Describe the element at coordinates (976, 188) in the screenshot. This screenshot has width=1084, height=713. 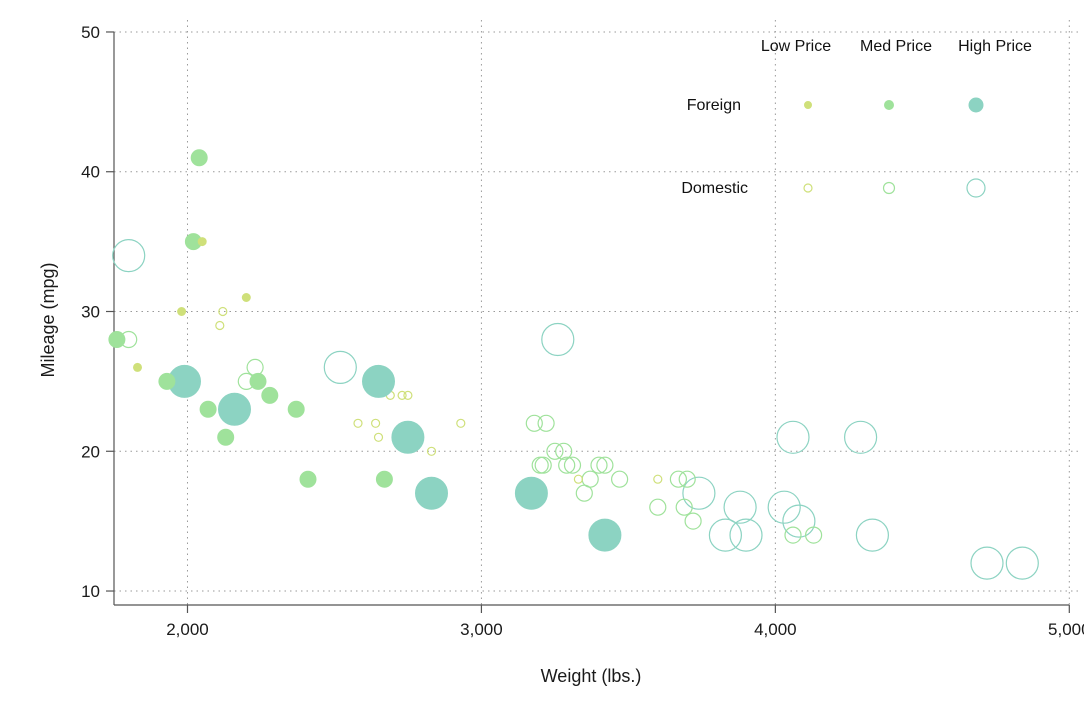
I see `domestic-high-legend-marker` at that location.